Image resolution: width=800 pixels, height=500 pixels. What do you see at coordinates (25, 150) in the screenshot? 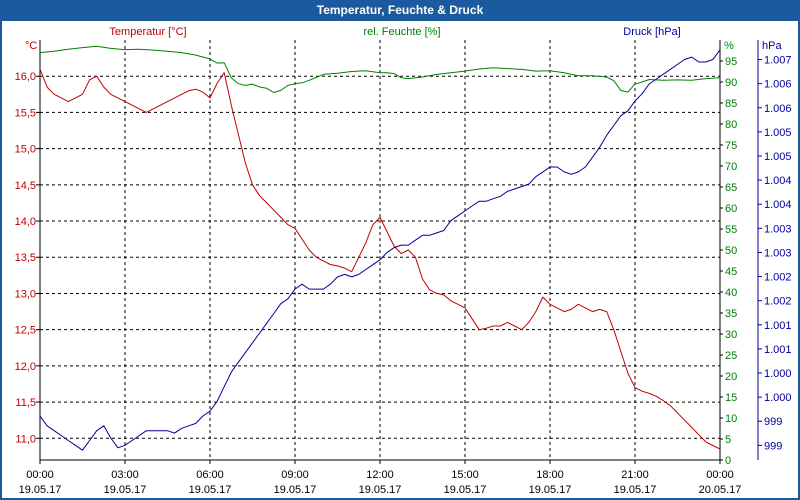
I see `temperature-tick-label: 15,0` at bounding box center [25, 150].